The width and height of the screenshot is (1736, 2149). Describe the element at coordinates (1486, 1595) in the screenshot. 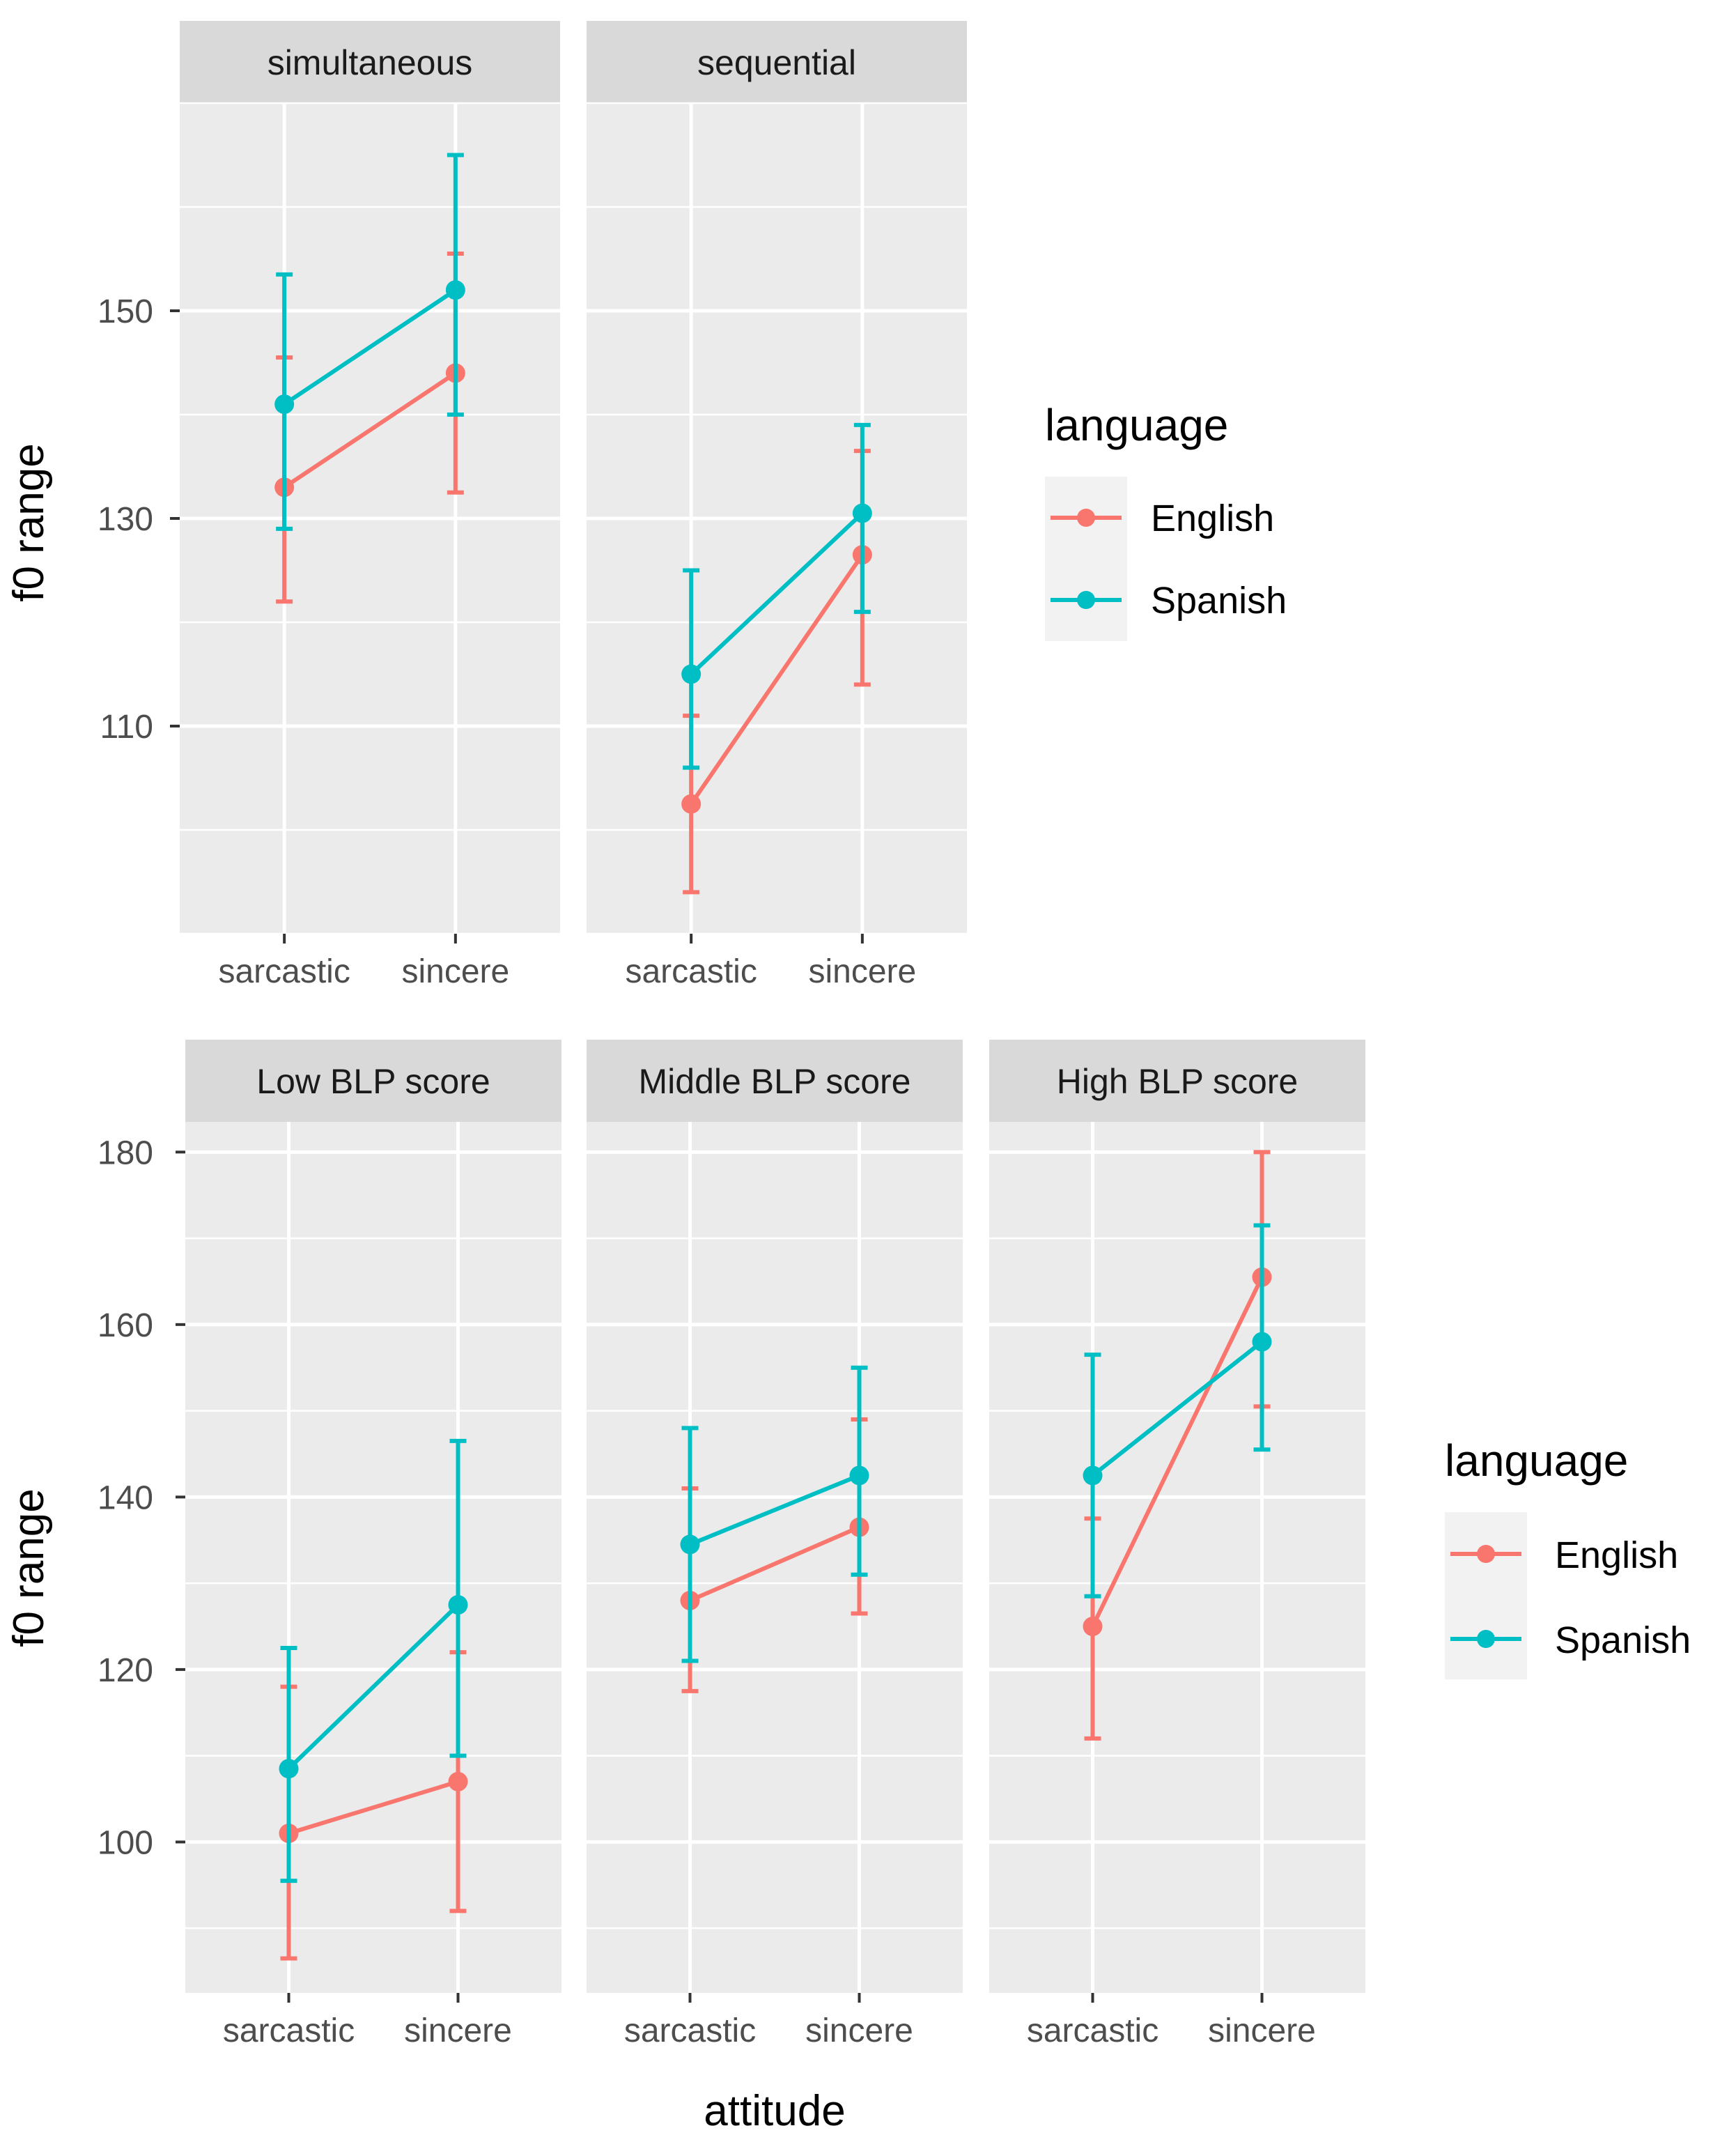

I see `legend-key-box-bottom` at that location.